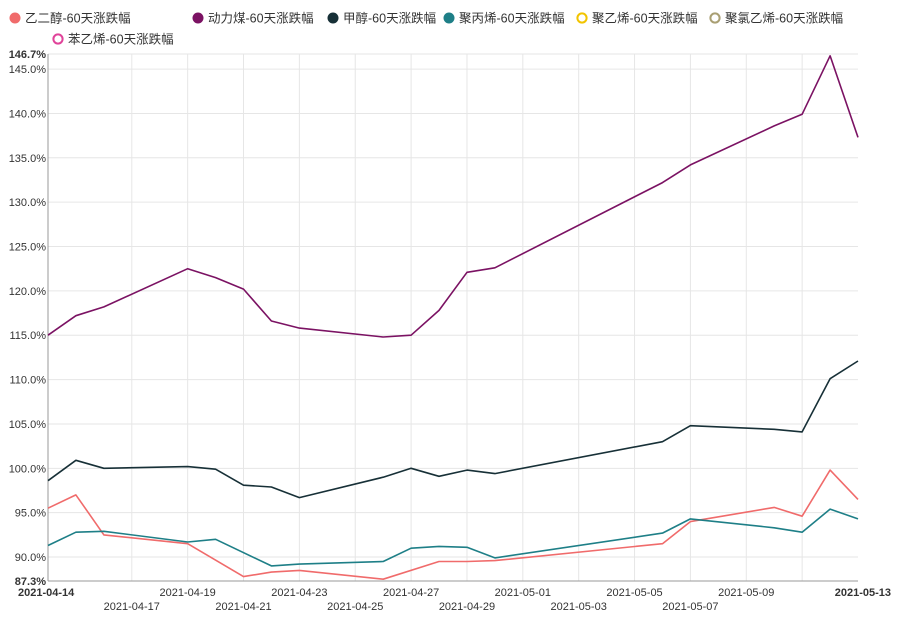  Describe the element at coordinates (784, 18) in the screenshot. I see `legend-label: 聚氯乙烯-60天涨跌幅` at that location.